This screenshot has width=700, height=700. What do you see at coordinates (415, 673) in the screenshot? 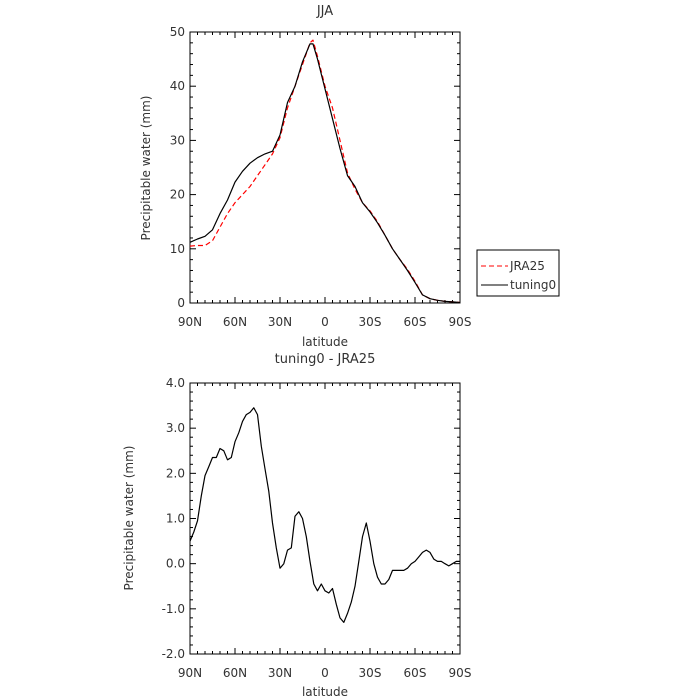
I see `bottom-x-tick-label: 60S` at bounding box center [415, 673].